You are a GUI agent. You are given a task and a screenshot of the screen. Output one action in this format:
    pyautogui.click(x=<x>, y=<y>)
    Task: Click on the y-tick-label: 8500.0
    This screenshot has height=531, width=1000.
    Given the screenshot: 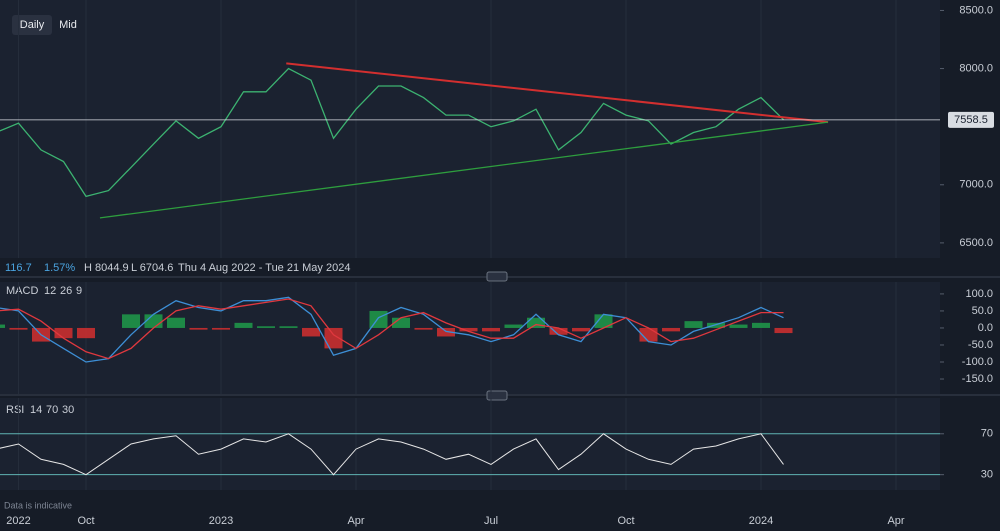 What is the action you would take?
    pyautogui.click(x=976, y=10)
    